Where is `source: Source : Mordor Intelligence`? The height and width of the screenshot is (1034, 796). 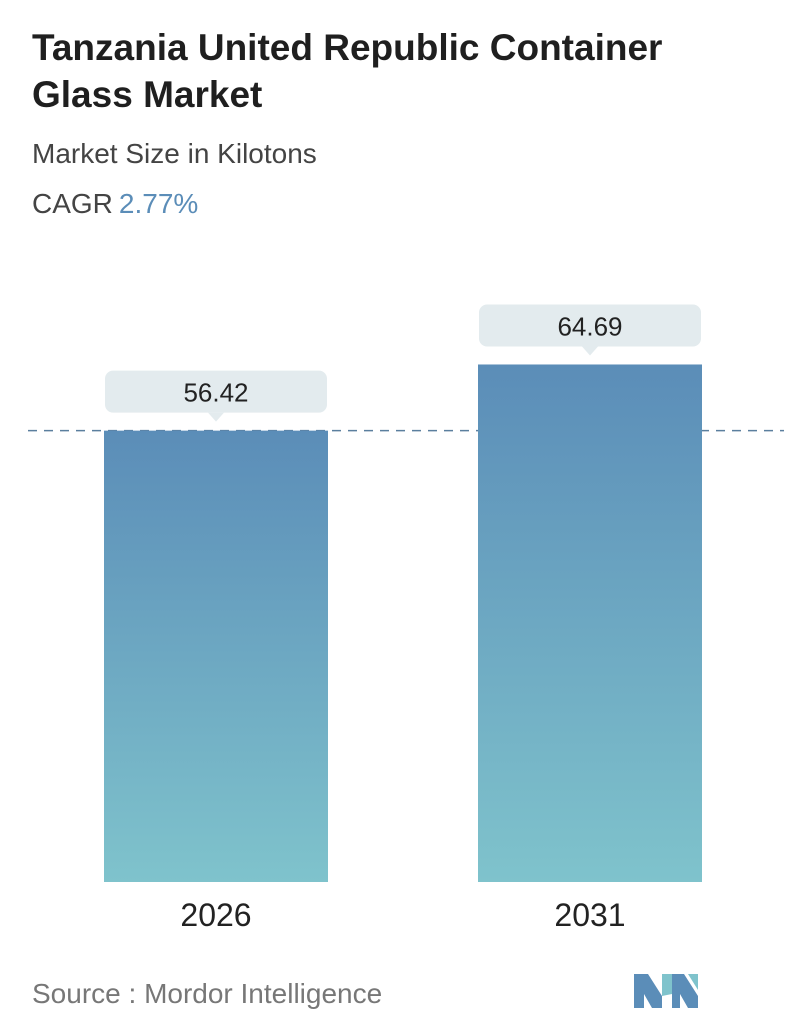
source: Source : Mordor Intelligence is located at coordinates (207, 994).